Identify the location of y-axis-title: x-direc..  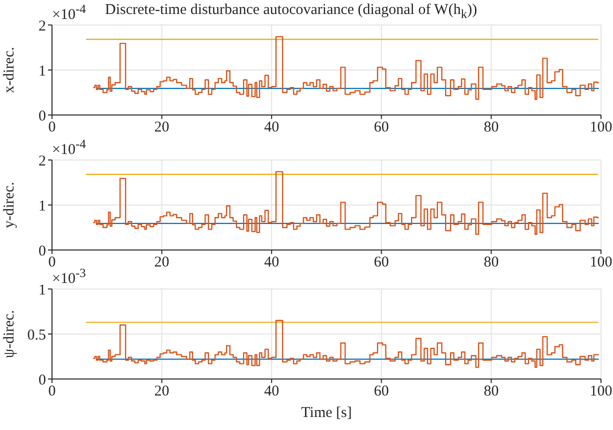
(9, 70).